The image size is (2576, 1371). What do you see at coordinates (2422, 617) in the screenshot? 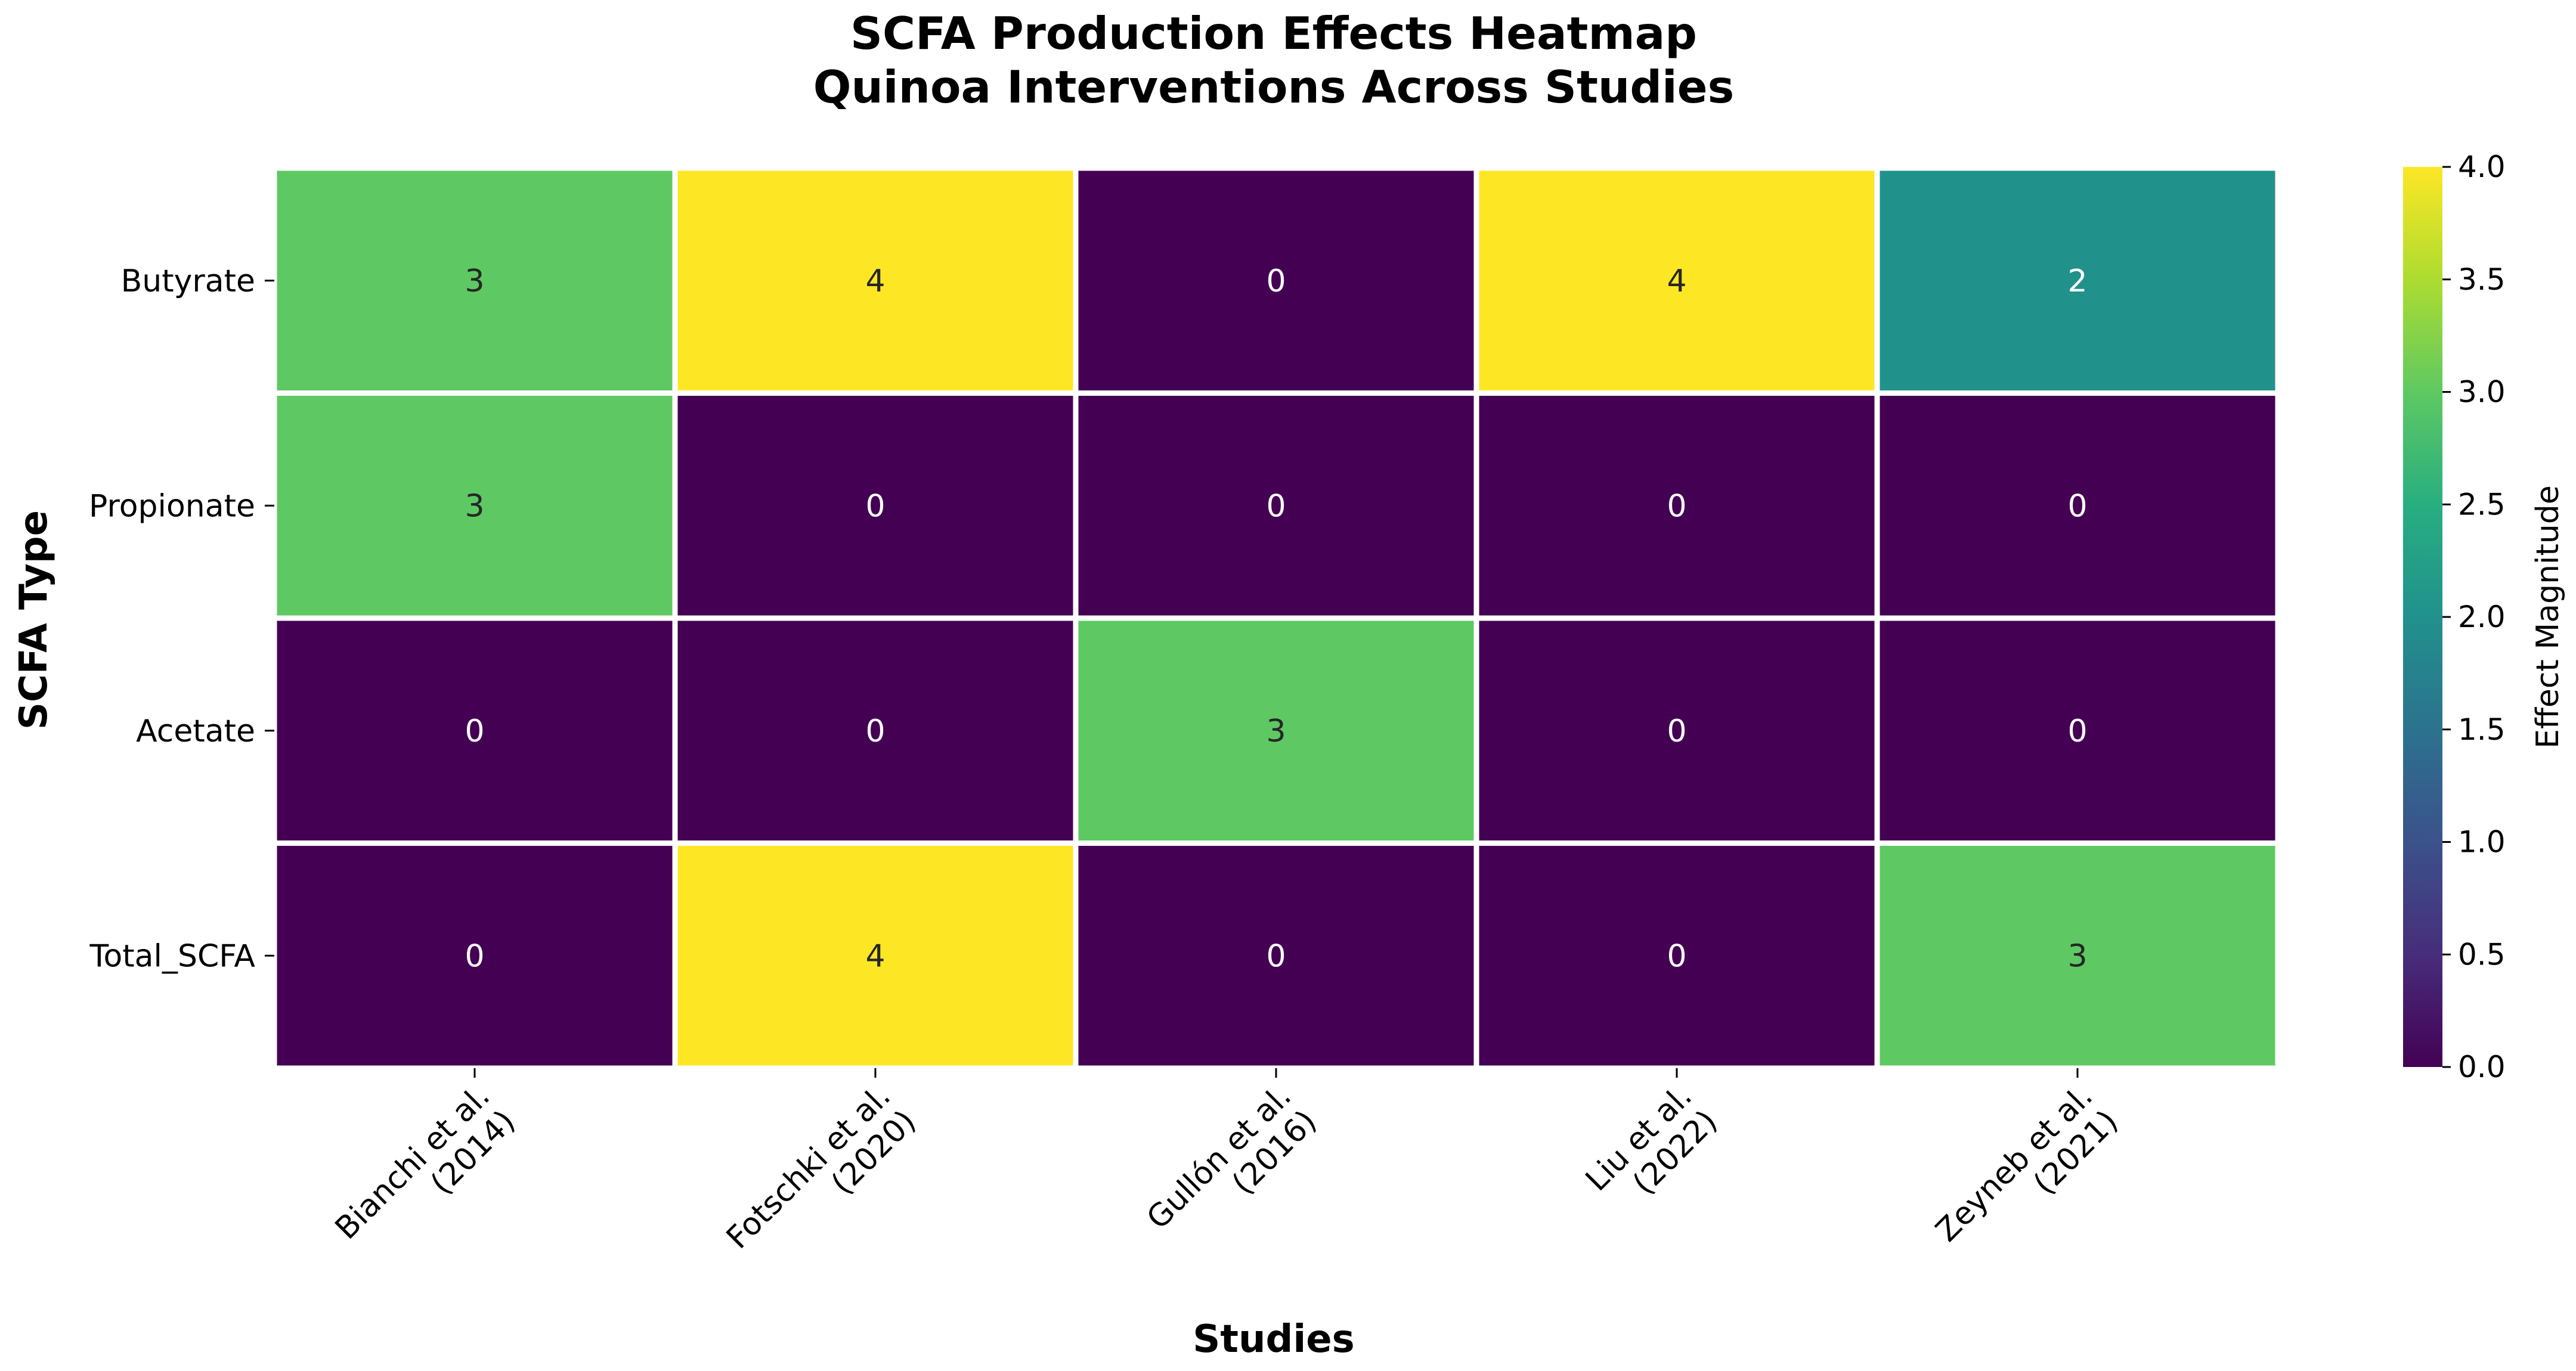
I see `colorbar` at bounding box center [2422, 617].